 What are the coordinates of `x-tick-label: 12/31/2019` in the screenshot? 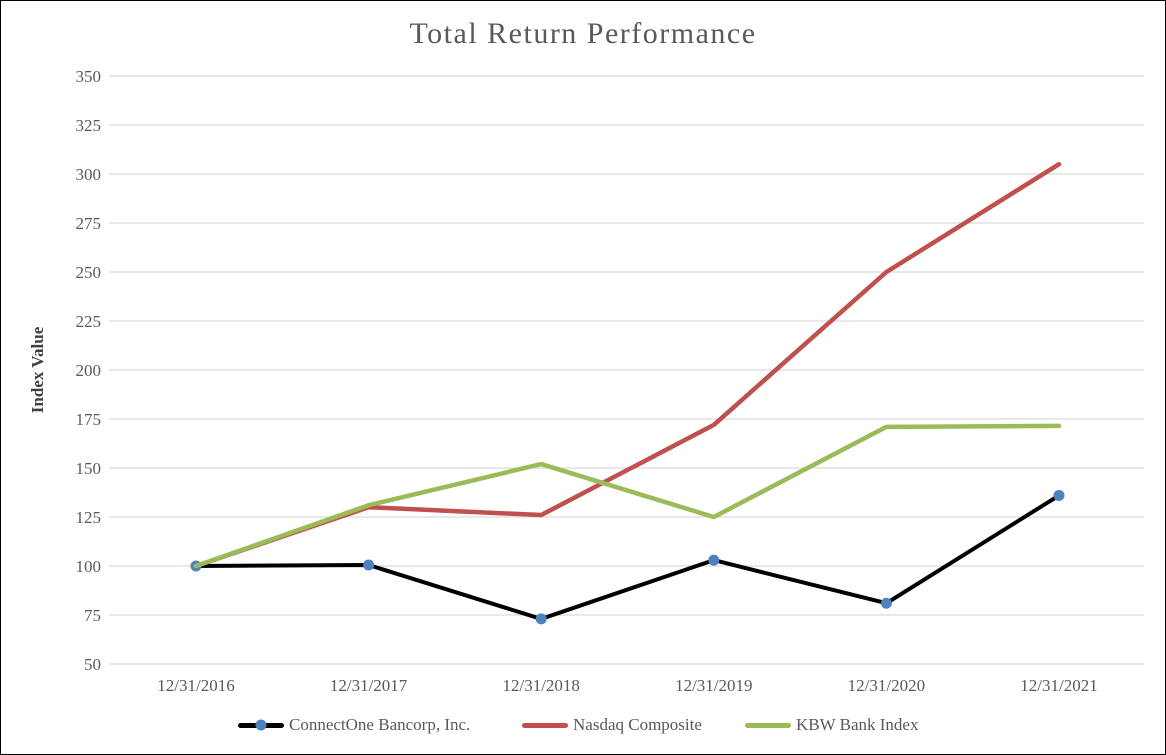 It's located at (713, 685).